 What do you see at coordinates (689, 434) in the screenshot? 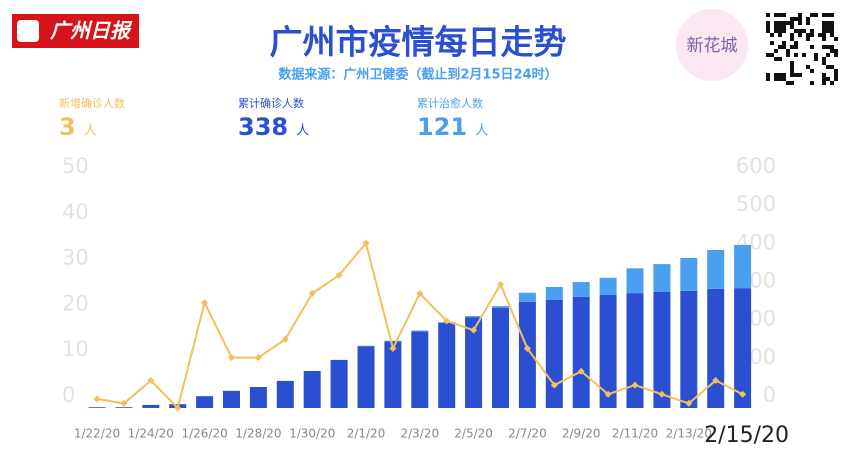
I see `x-tick-label: 2/13/20` at bounding box center [689, 434].